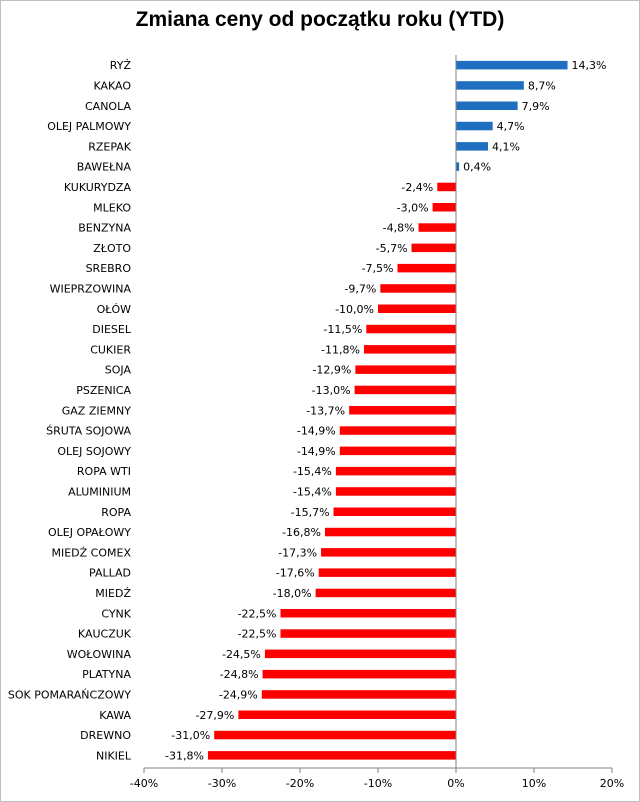 The image size is (640, 802). What do you see at coordinates (108, 106) in the screenshot?
I see `category-label: CANOLA` at bounding box center [108, 106].